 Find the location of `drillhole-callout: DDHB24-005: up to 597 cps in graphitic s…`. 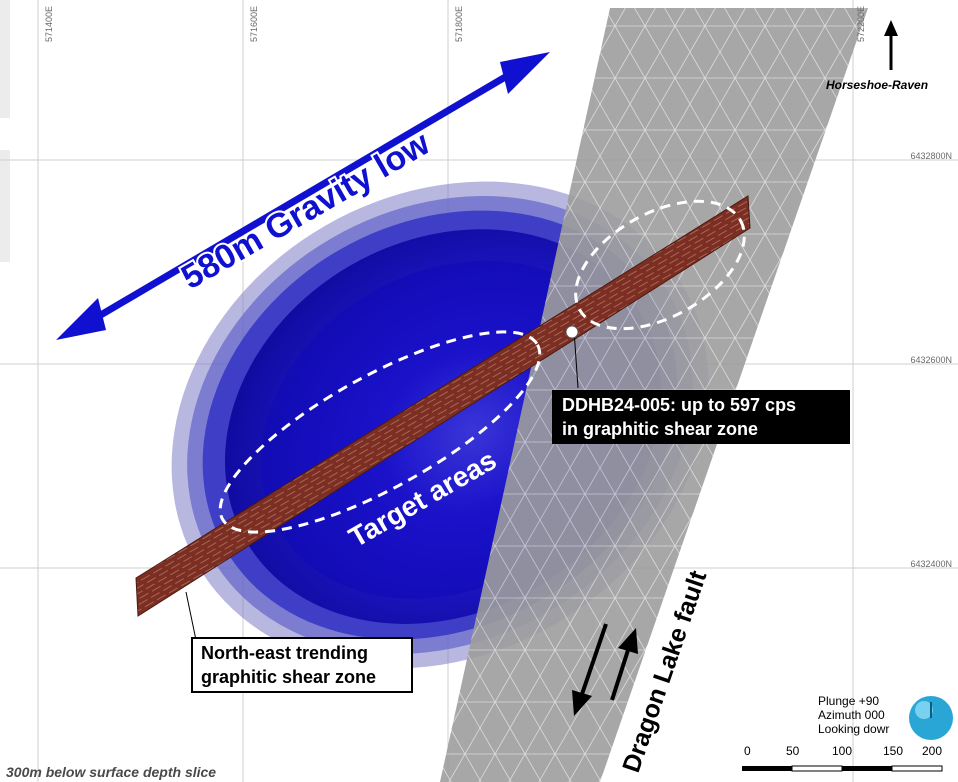

drillhole-callout: DDHB24-005: up to 597 cps in graphitic s… is located at coordinates (701, 417).